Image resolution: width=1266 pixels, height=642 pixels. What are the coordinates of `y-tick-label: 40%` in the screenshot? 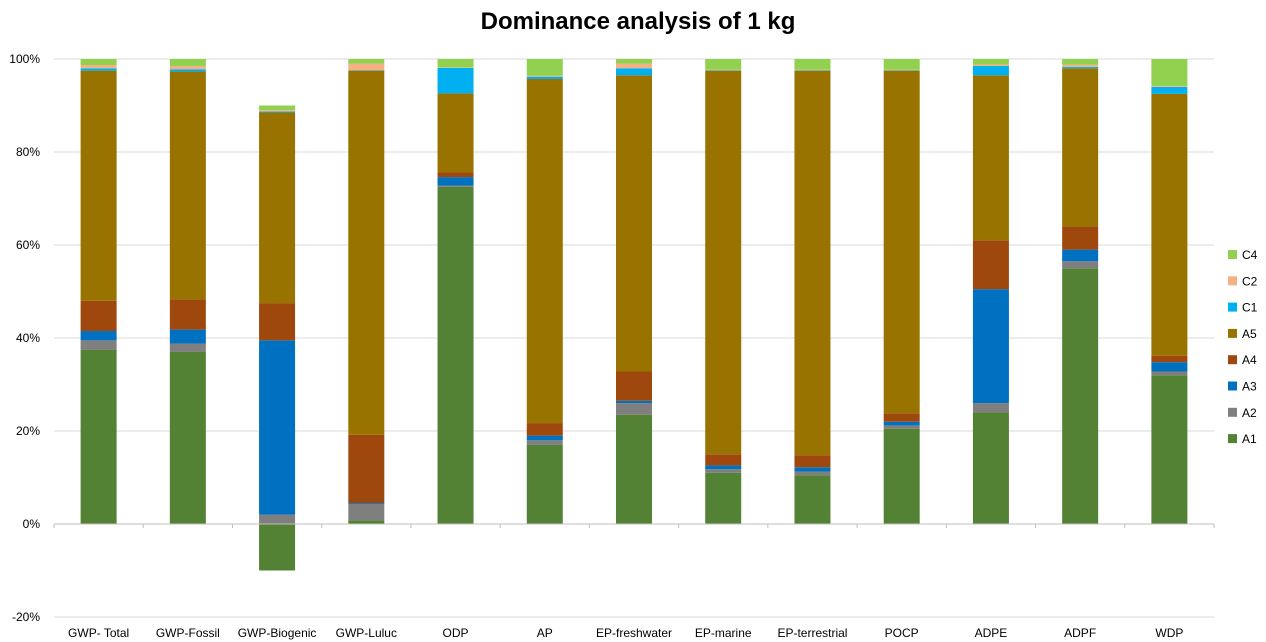 It's located at (28, 338).